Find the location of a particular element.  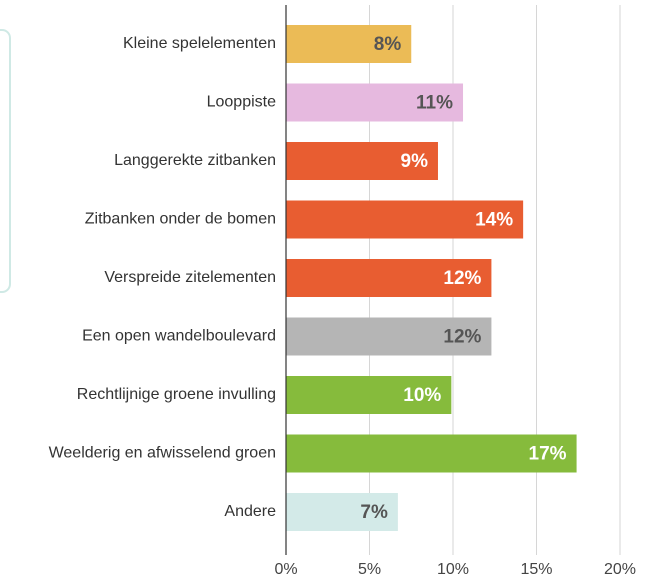

side-panel is located at coordinates (5, 161).